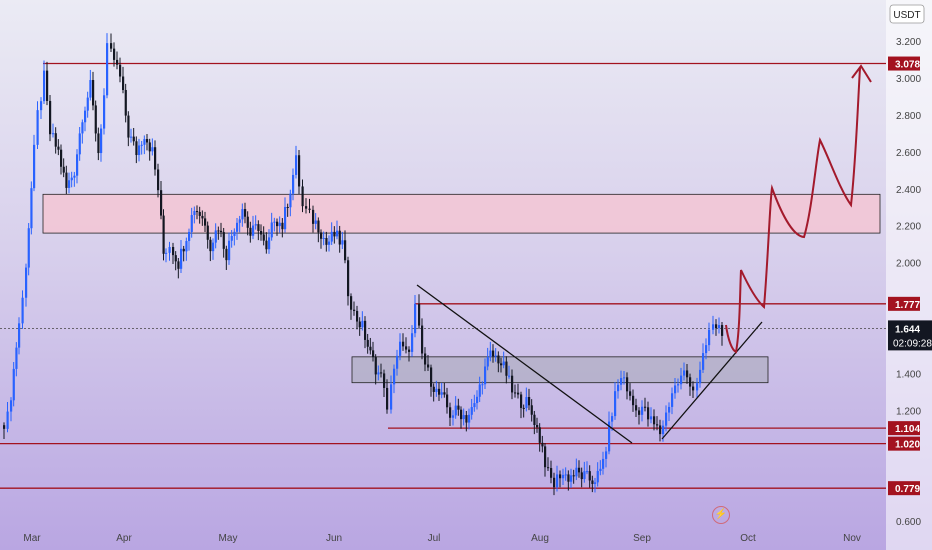 The height and width of the screenshot is (550, 932). Describe the element at coordinates (334, 538) in the screenshot. I see `x-tick-label: Jun` at that location.